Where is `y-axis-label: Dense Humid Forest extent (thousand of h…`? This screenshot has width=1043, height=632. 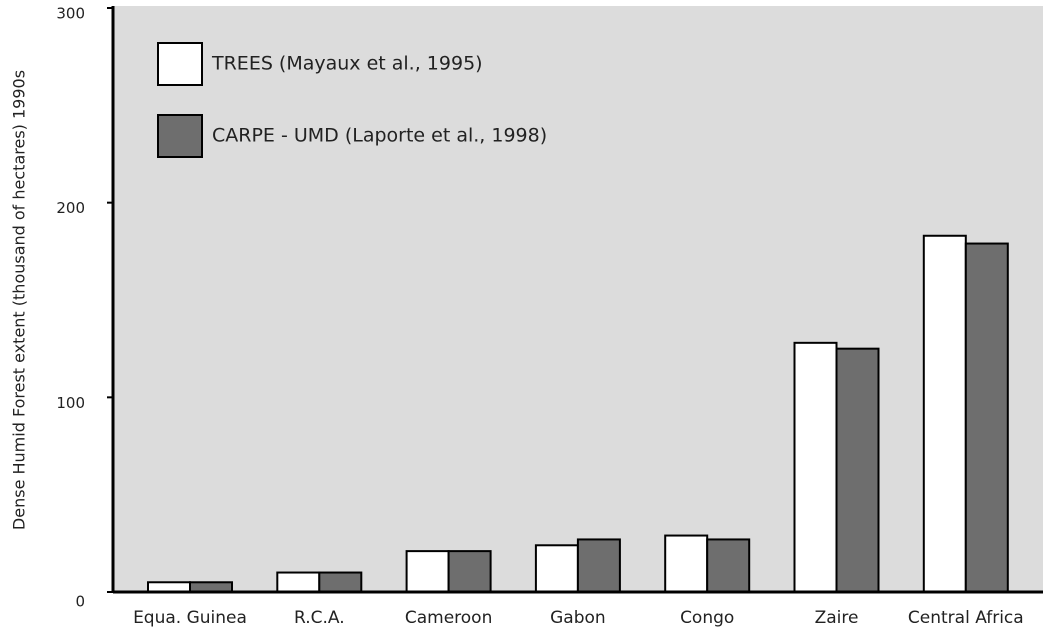
y-axis-label: Dense Humid Forest extent (thousand of h… is located at coordinates (19, 300).